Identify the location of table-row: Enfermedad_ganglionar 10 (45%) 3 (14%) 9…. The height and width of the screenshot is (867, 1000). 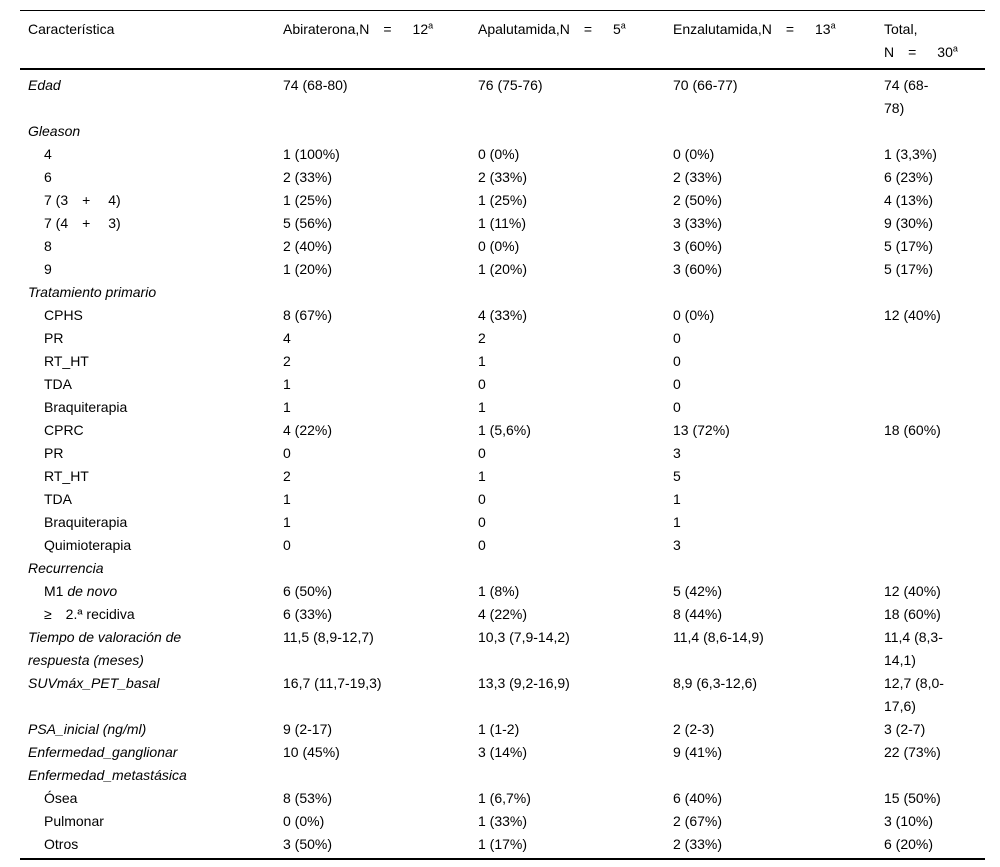
(502, 752).